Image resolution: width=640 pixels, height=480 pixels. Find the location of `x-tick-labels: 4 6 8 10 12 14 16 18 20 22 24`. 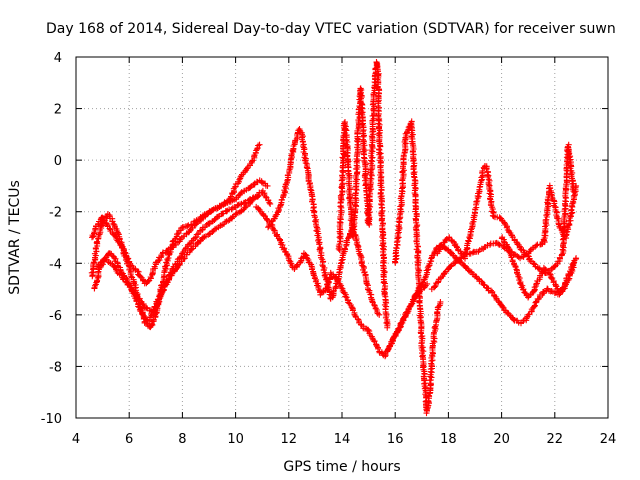

x-tick-labels: 4 6 8 10 12 14 16 18 20 22 24 is located at coordinates (344, 439).